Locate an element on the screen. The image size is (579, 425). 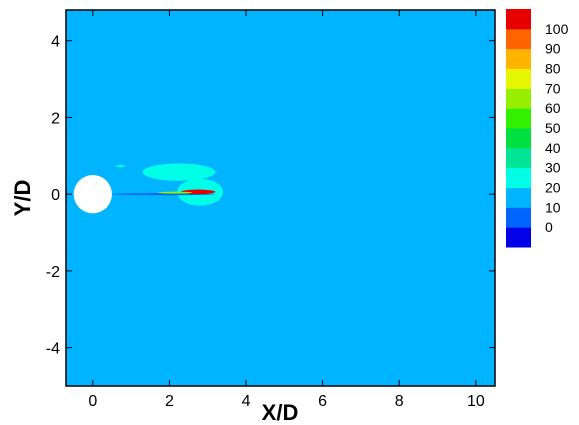
cylinder-body is located at coordinates (92, 194).